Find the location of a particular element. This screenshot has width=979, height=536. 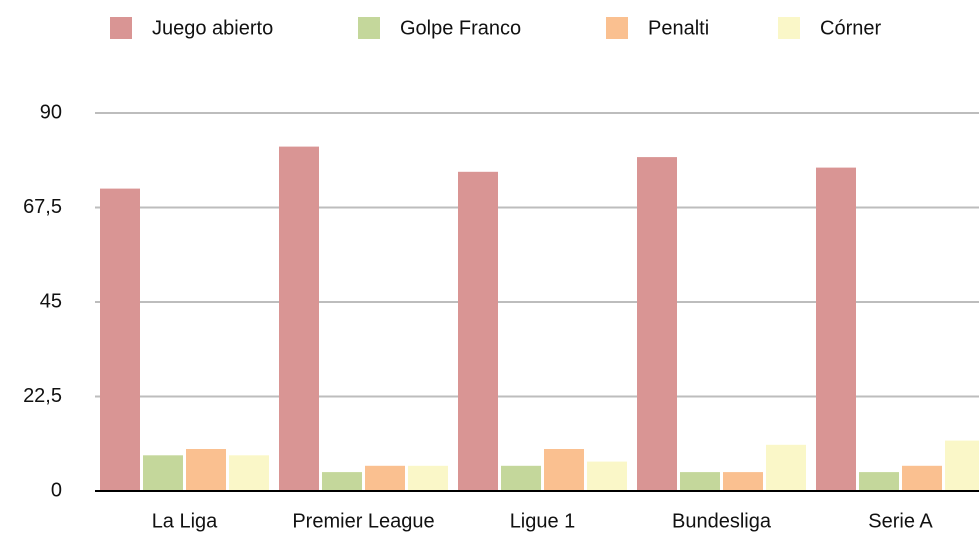

legend-label: Córner is located at coordinates (850, 28).